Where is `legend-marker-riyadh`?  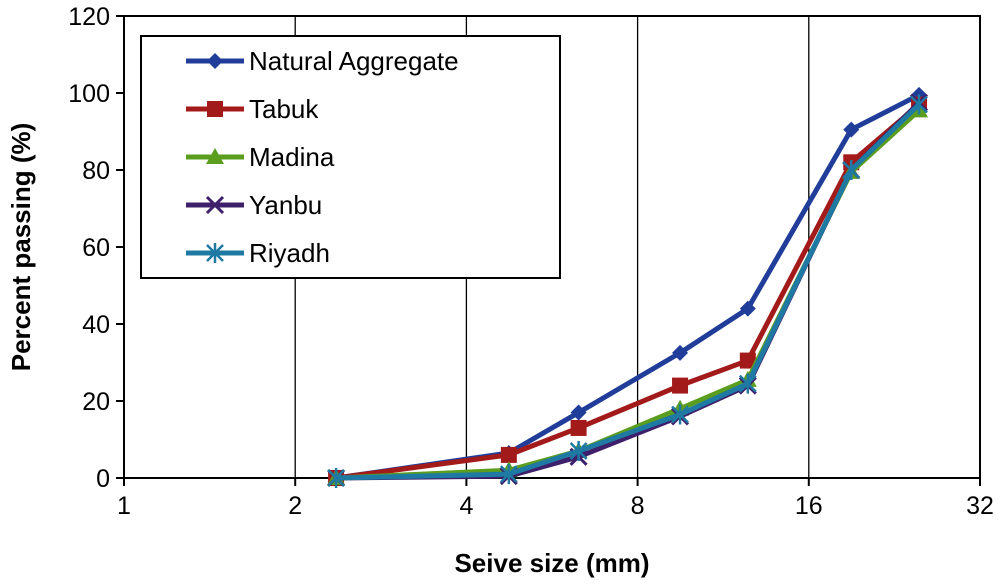
legend-marker-riyadh is located at coordinates (215, 253).